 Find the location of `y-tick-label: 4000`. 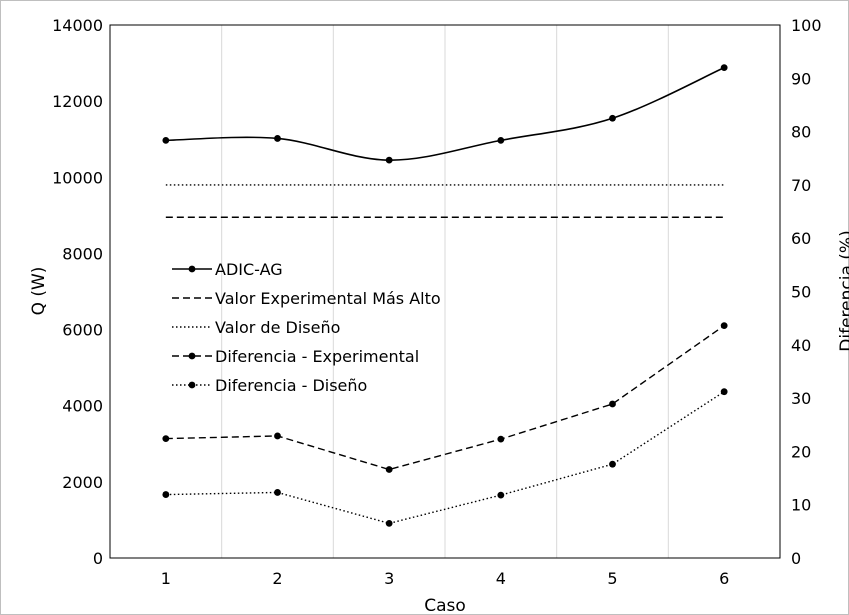

y-tick-label: 4000 is located at coordinates (82, 406).